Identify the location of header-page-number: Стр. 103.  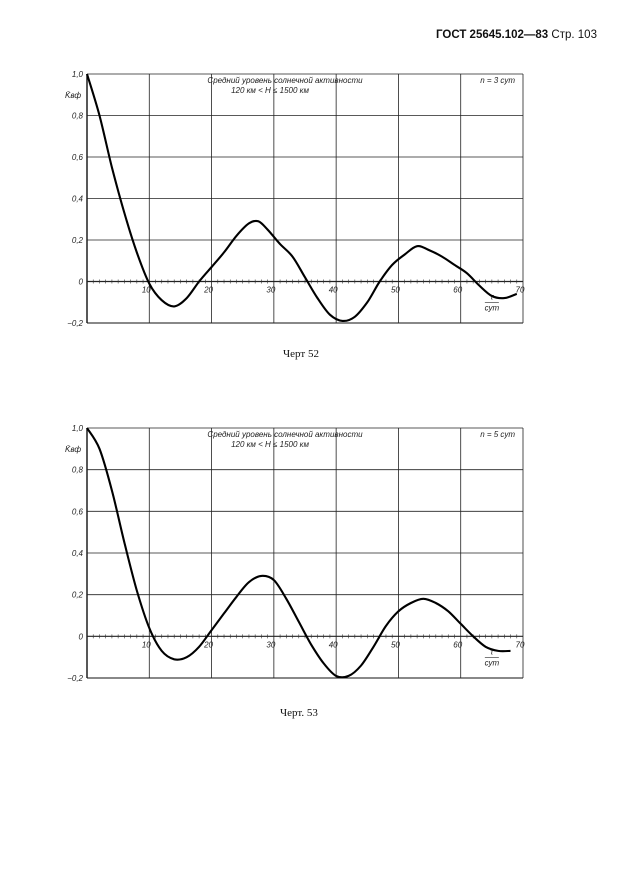
(574, 35).